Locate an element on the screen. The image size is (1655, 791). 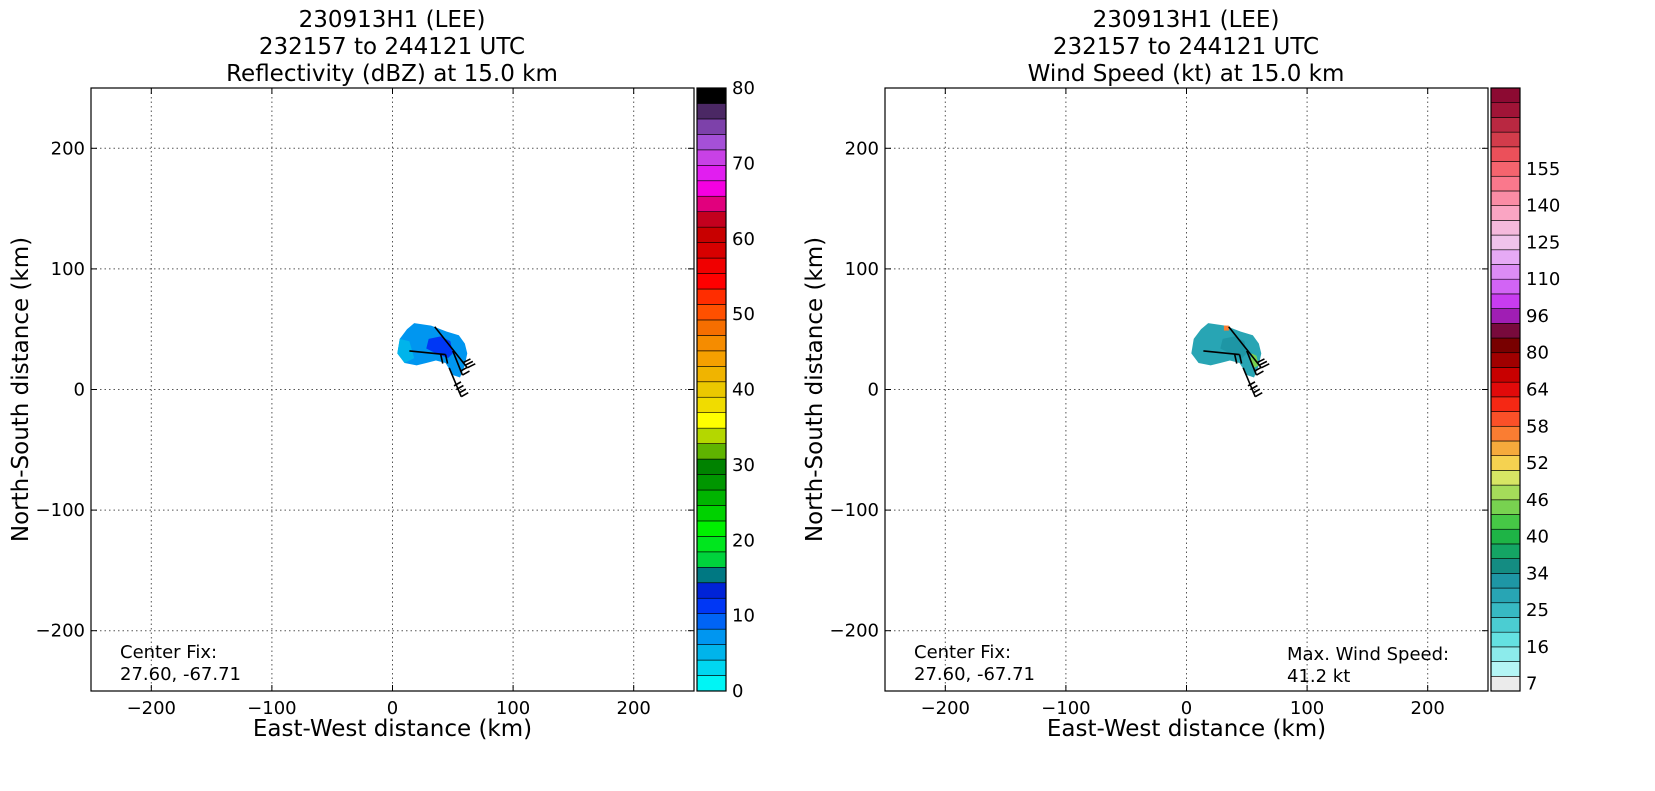
echo-max-cell is located at coordinates (1226, 328).